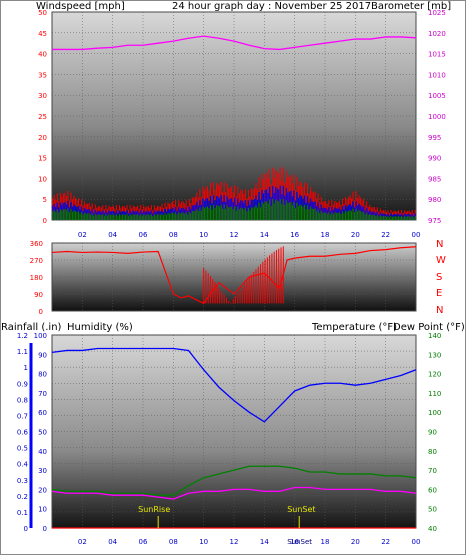 This screenshot has height=555, width=466. What do you see at coordinates (299, 542) in the screenshot?
I see `sunset-axis-label: SunSet` at bounding box center [299, 542].